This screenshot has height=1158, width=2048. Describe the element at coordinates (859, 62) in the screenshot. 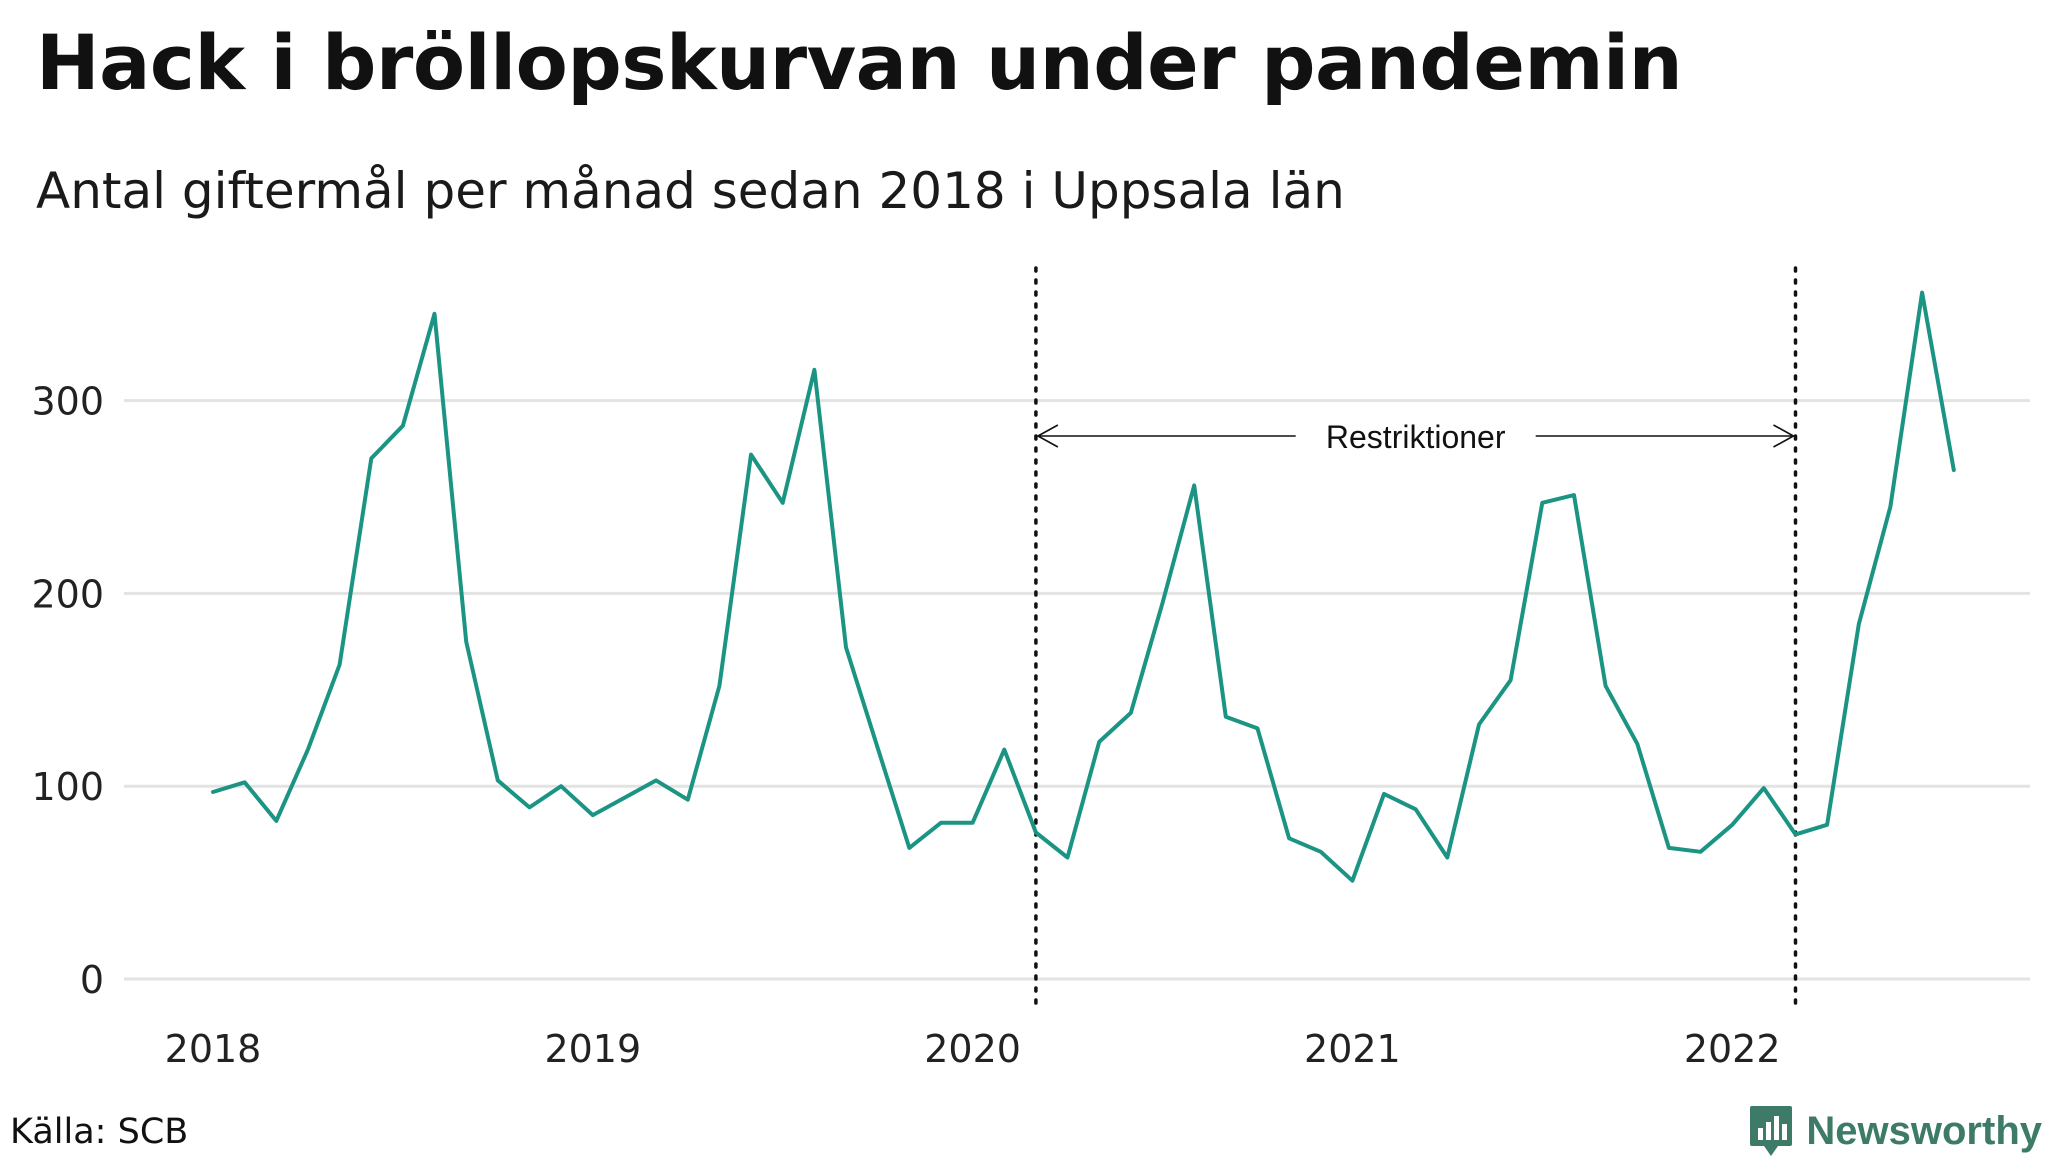

I see `chart-title: Hack i bröllopskurvan under pandemin` at that location.